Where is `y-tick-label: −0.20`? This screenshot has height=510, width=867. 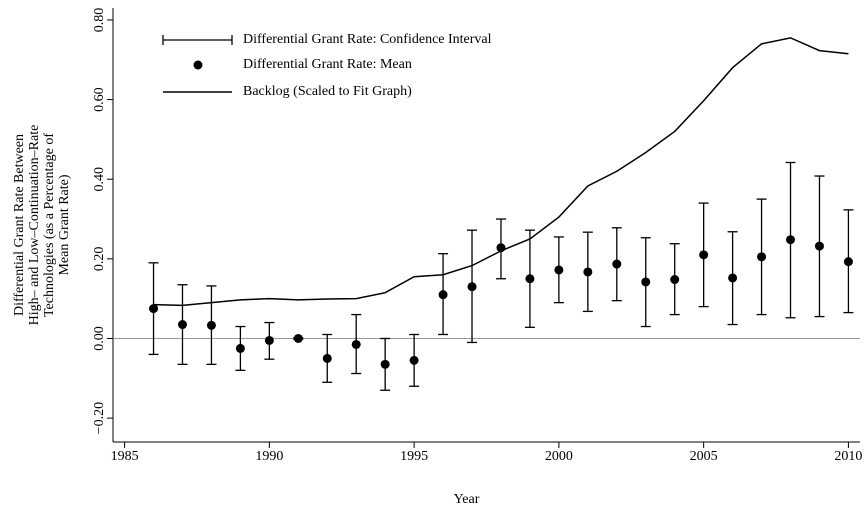 y-tick-label: −0.20 is located at coordinates (99, 418).